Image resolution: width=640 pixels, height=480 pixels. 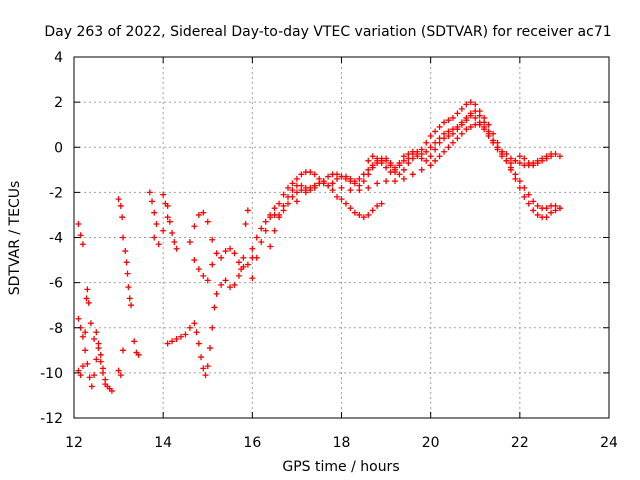 I want to click on y-tick-label: -8, so click(x=56, y=329).